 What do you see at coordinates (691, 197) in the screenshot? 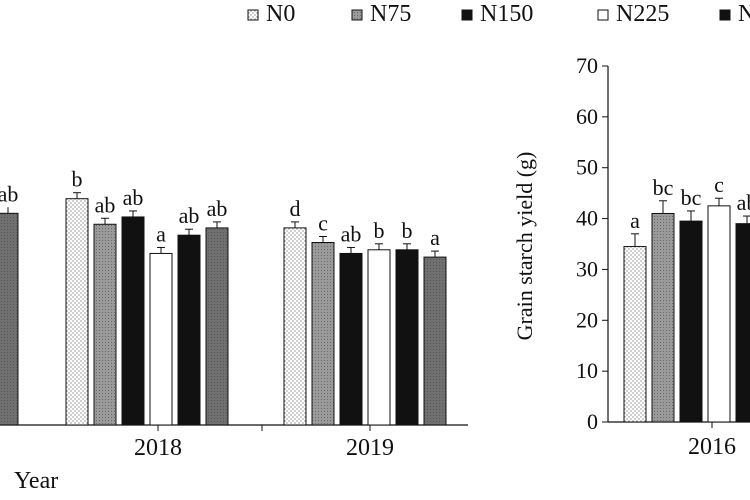
I see `right-letter-N150: bc` at bounding box center [691, 197].